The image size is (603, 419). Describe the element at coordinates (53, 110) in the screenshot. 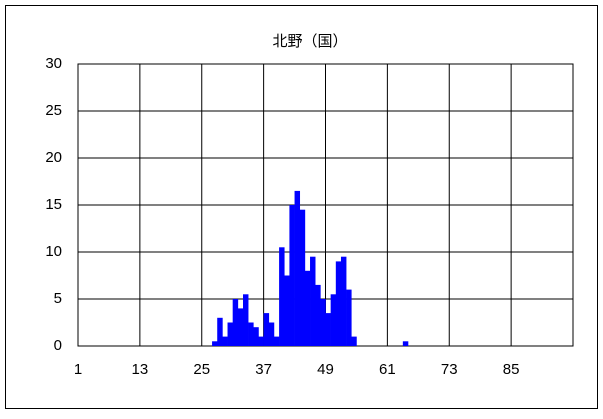

I see `y-tick-label: 25` at that location.